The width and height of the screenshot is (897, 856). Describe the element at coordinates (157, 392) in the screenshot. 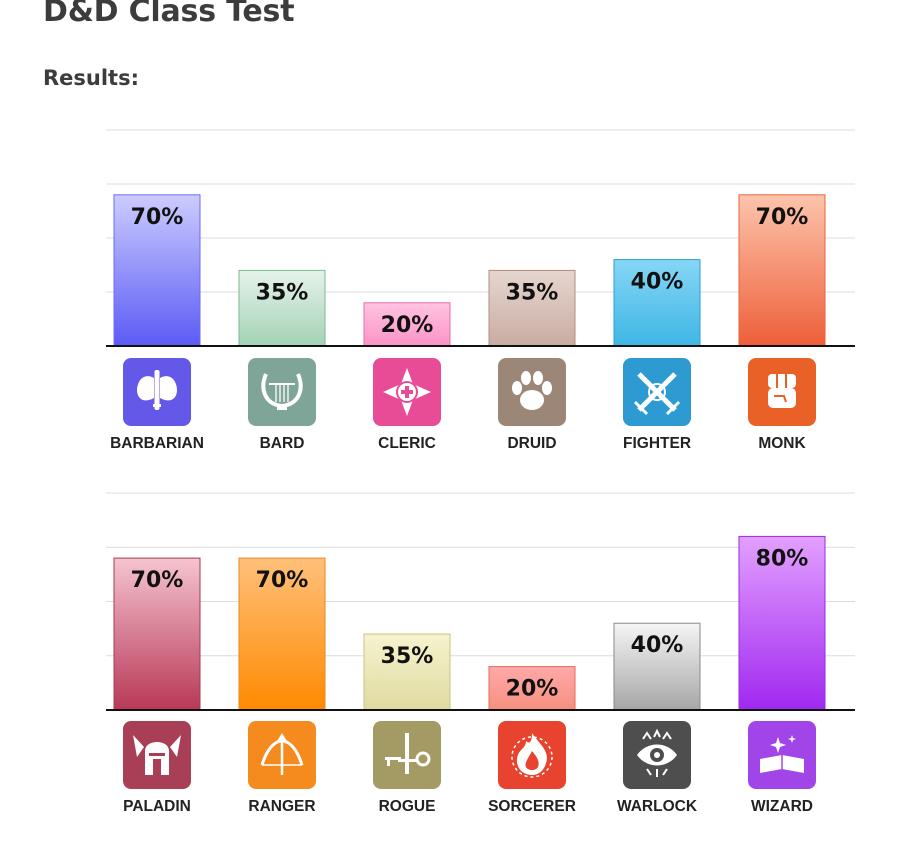

I see `axe-icon` at that location.